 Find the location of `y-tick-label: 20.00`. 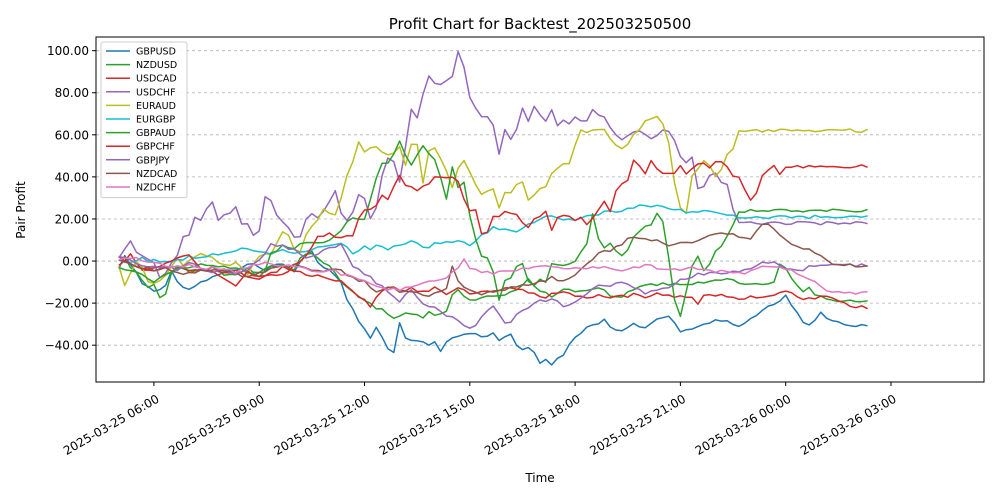

y-tick-label: 20.00 is located at coordinates (72, 219).